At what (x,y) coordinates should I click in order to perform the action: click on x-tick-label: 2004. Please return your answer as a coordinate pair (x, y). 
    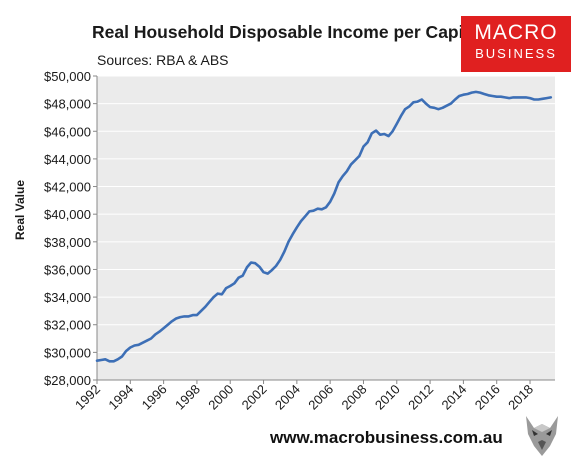
    Looking at the image, I should click on (287, 397).